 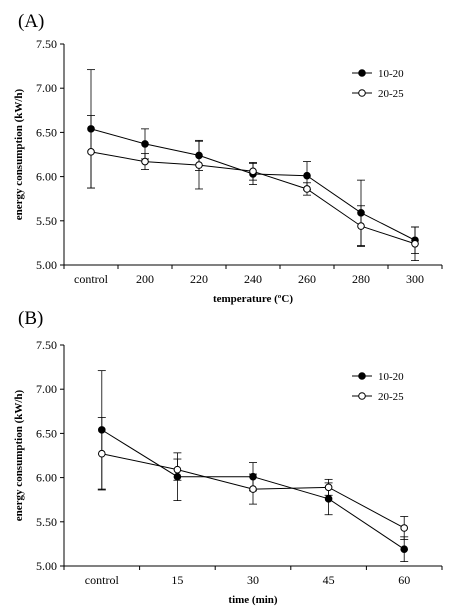 I want to click on x-tick-label: 220, so click(x=199, y=279).